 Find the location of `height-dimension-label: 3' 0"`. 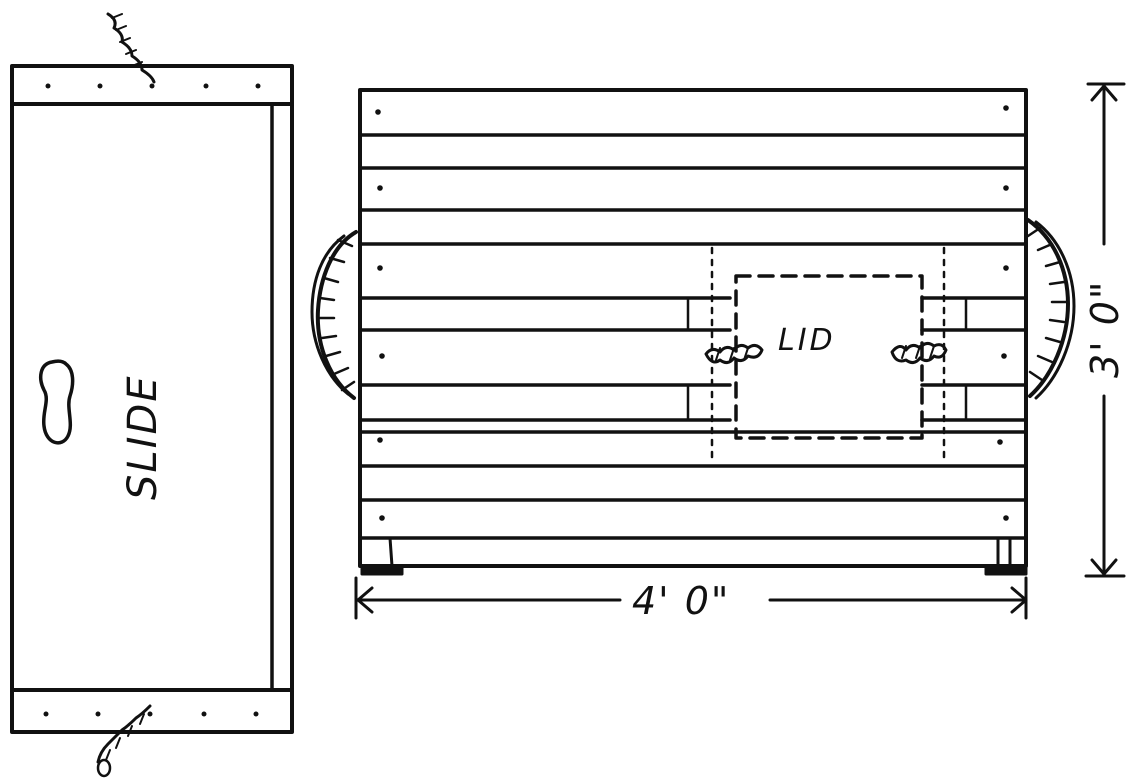

height-dimension-label: 3' 0" is located at coordinates (1105, 329).